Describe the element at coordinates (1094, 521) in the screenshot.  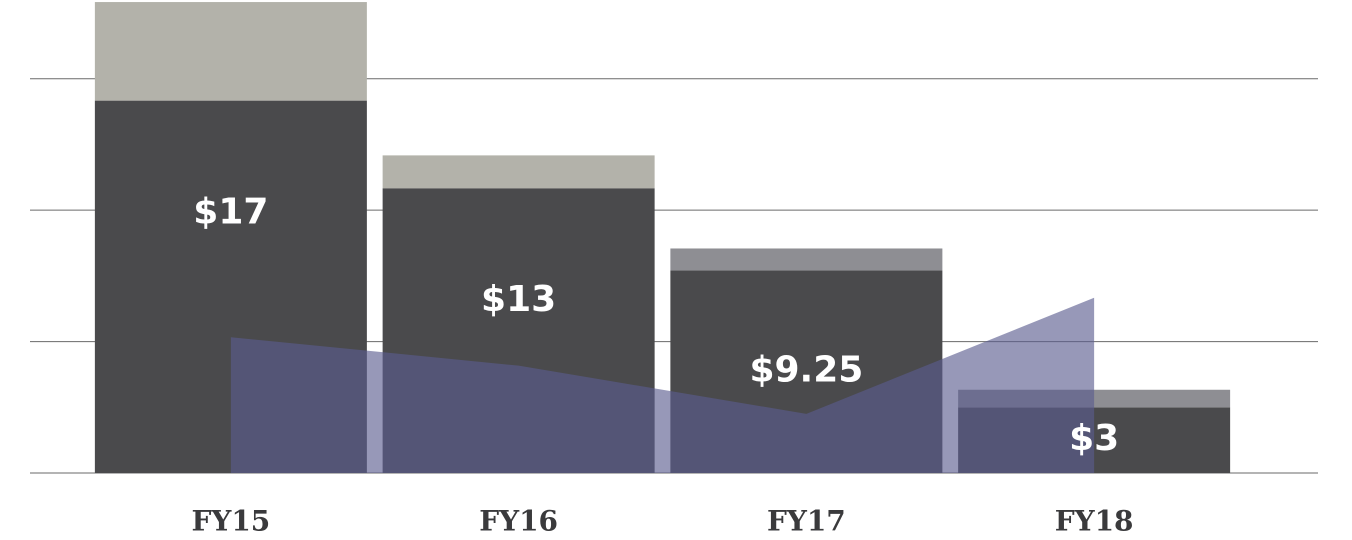
I see `x-tick-label: FY18` at that location.